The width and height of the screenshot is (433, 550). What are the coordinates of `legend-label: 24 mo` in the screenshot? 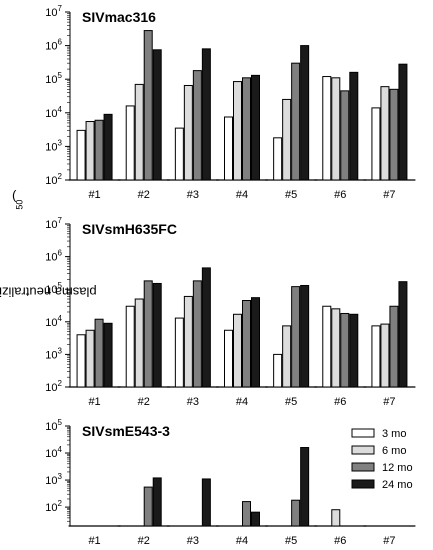 It's located at (397, 485).